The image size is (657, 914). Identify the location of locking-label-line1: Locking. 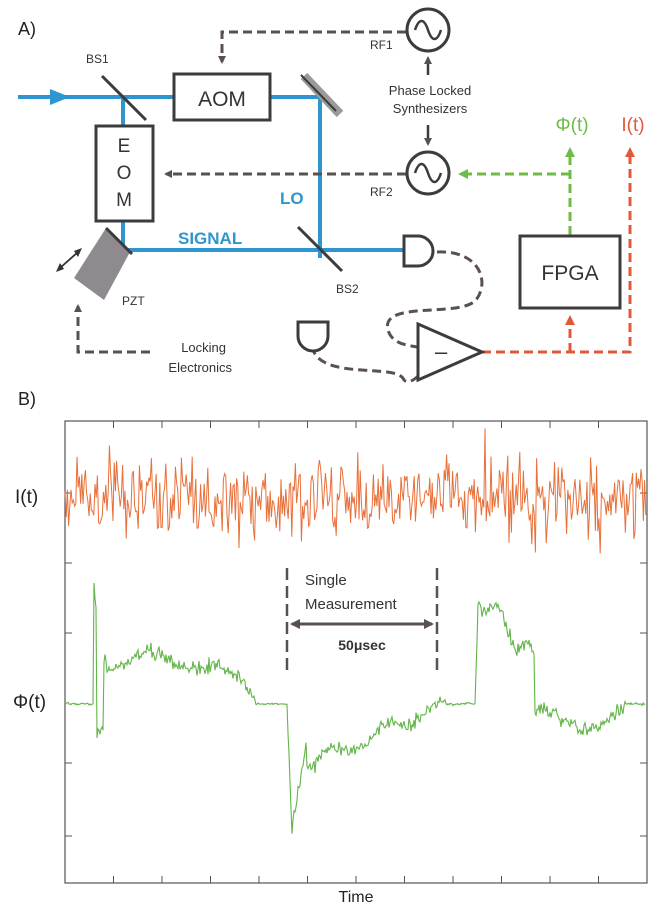
(203, 347).